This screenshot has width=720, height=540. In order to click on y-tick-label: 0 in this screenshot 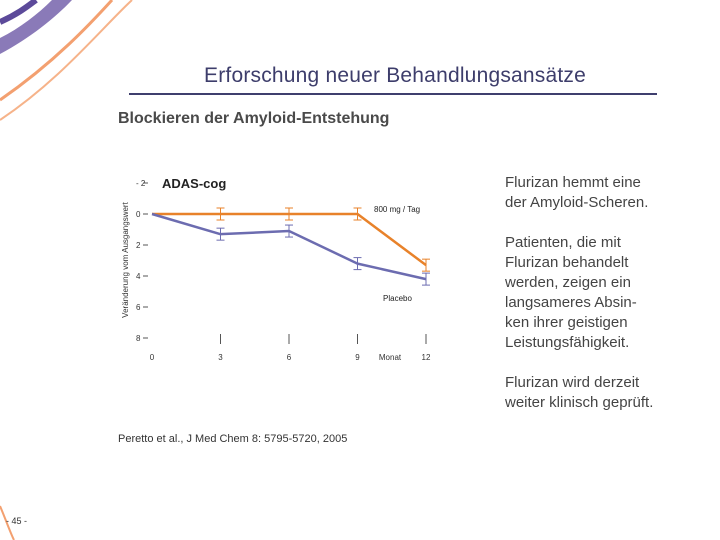, I will do `click(138, 214)`.